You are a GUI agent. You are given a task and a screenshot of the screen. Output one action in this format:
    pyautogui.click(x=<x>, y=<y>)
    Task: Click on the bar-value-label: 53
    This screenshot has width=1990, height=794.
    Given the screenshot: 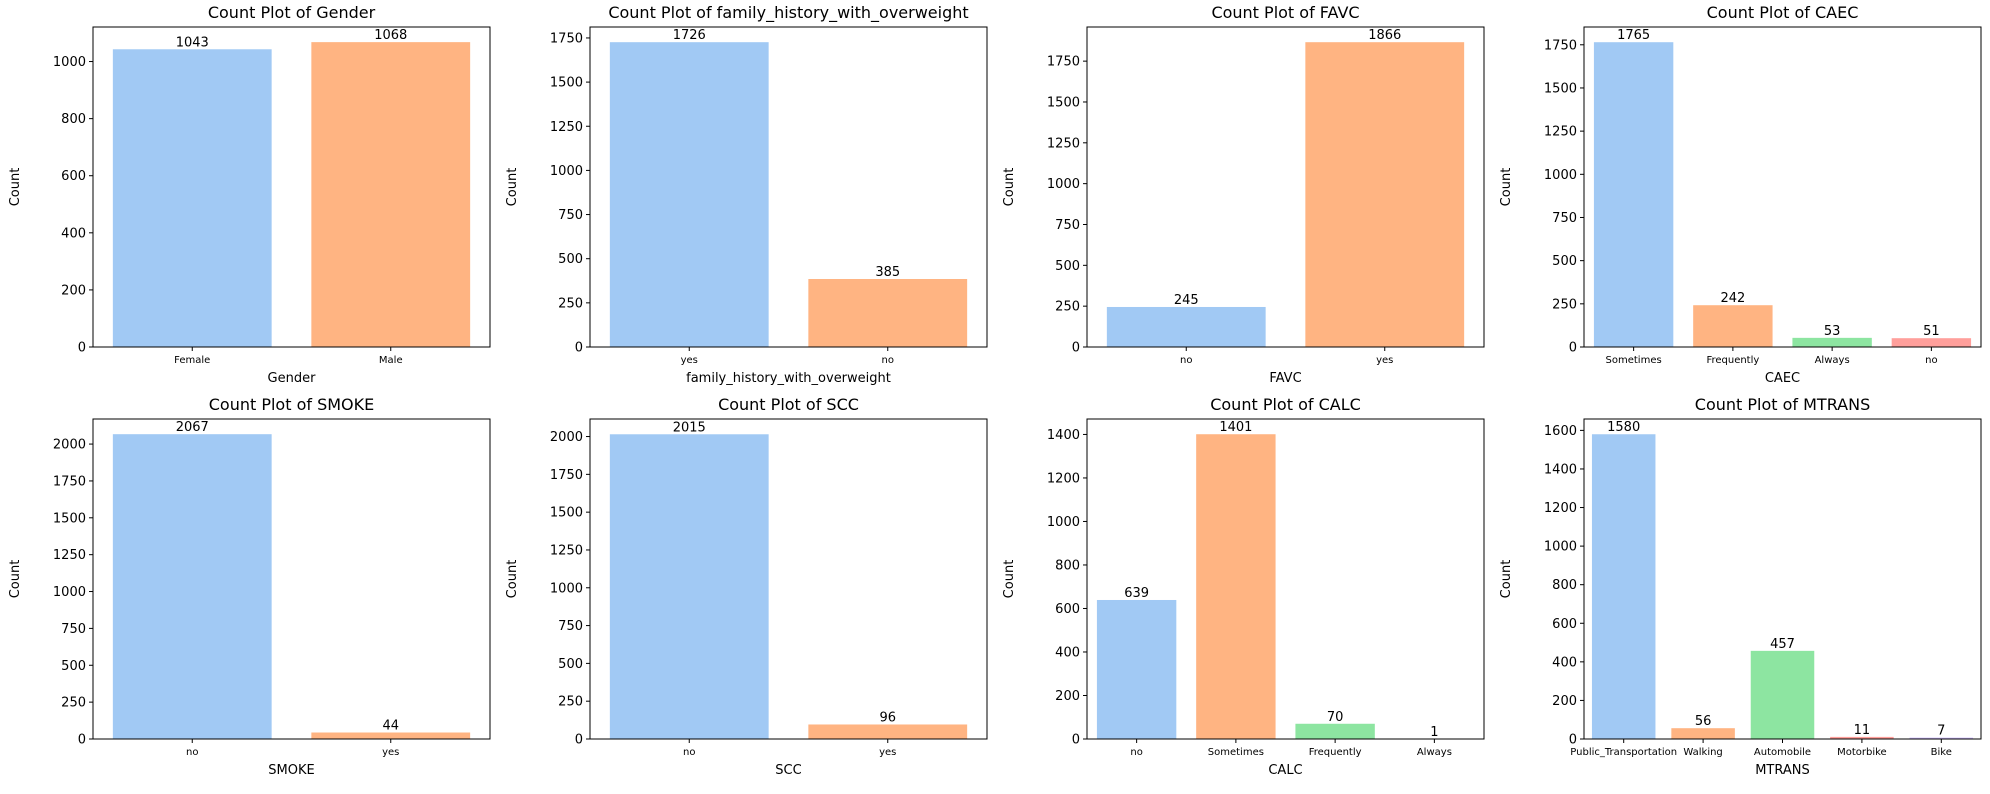 What is the action you would take?
    pyautogui.click(x=1832, y=331)
    